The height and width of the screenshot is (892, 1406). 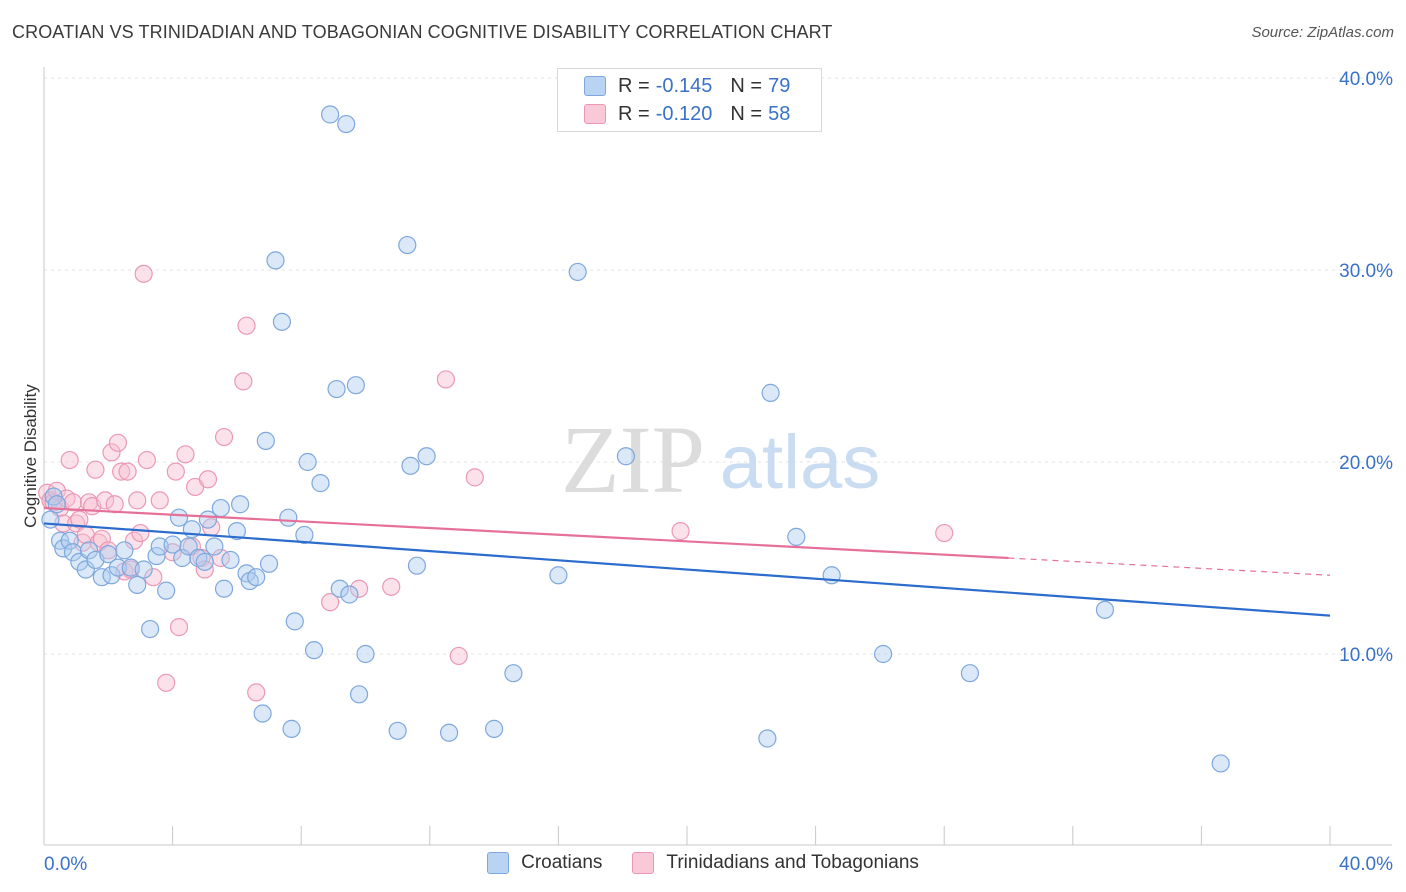 I want to click on legend-n-value: 58, so click(x=779, y=113).